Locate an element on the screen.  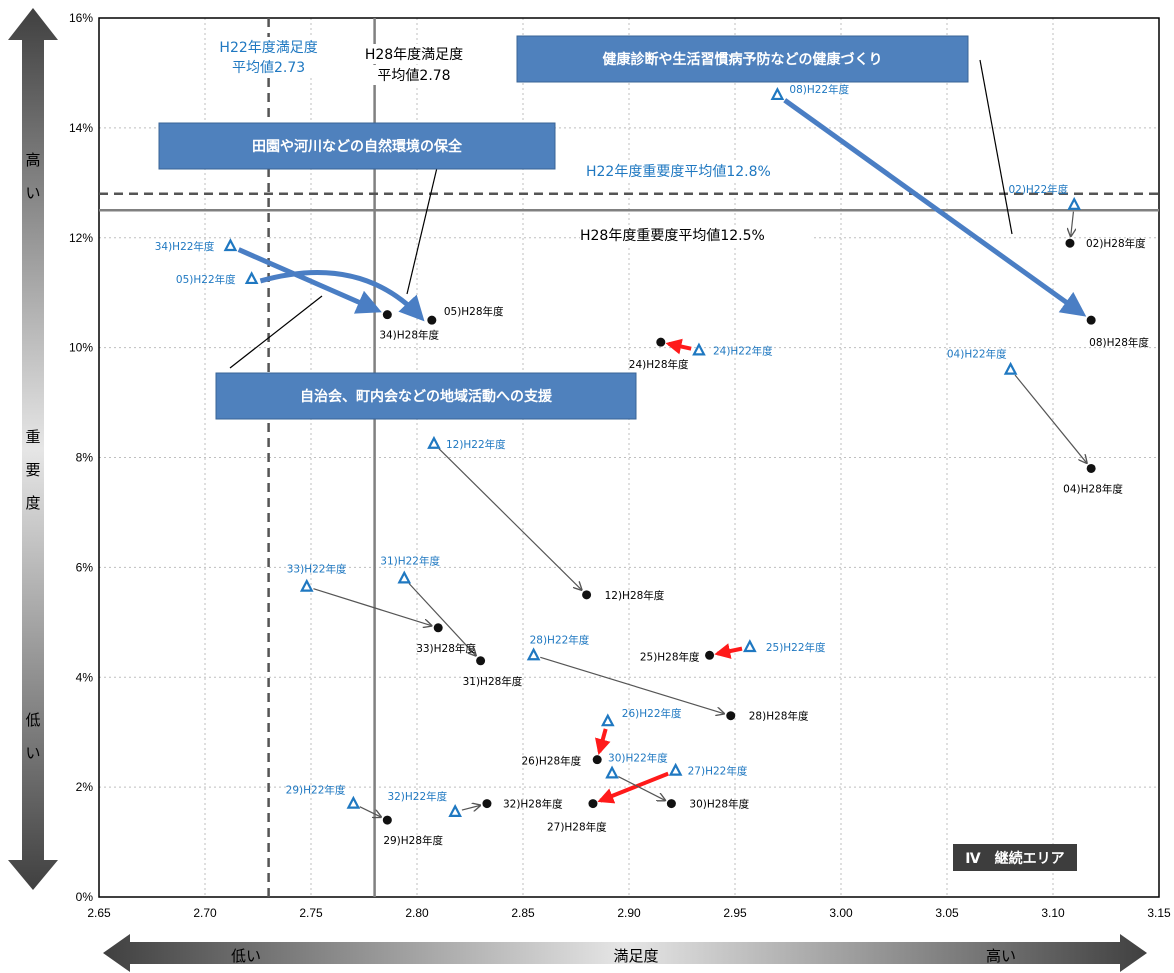
x-tick-label: 2.65 is located at coordinates (99, 913).